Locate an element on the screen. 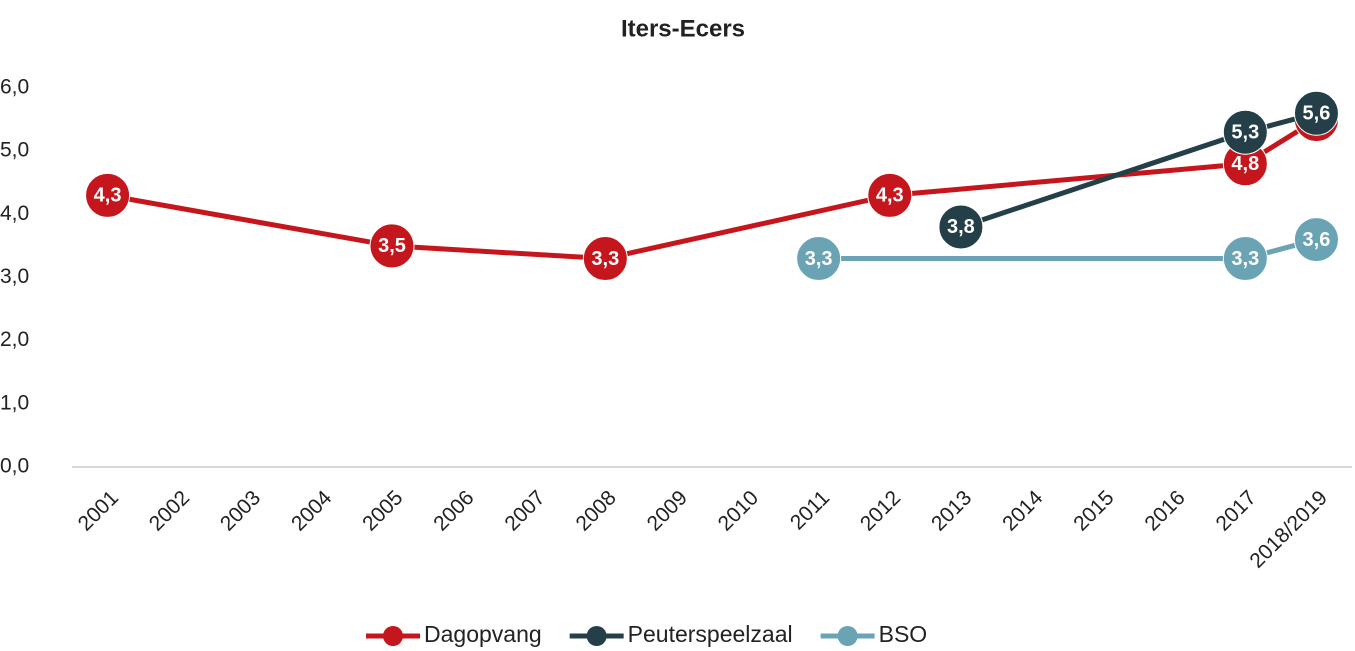 Image resolution: width=1355 pixels, height=651 pixels. y-tick-label: 5,0 is located at coordinates (14, 150).